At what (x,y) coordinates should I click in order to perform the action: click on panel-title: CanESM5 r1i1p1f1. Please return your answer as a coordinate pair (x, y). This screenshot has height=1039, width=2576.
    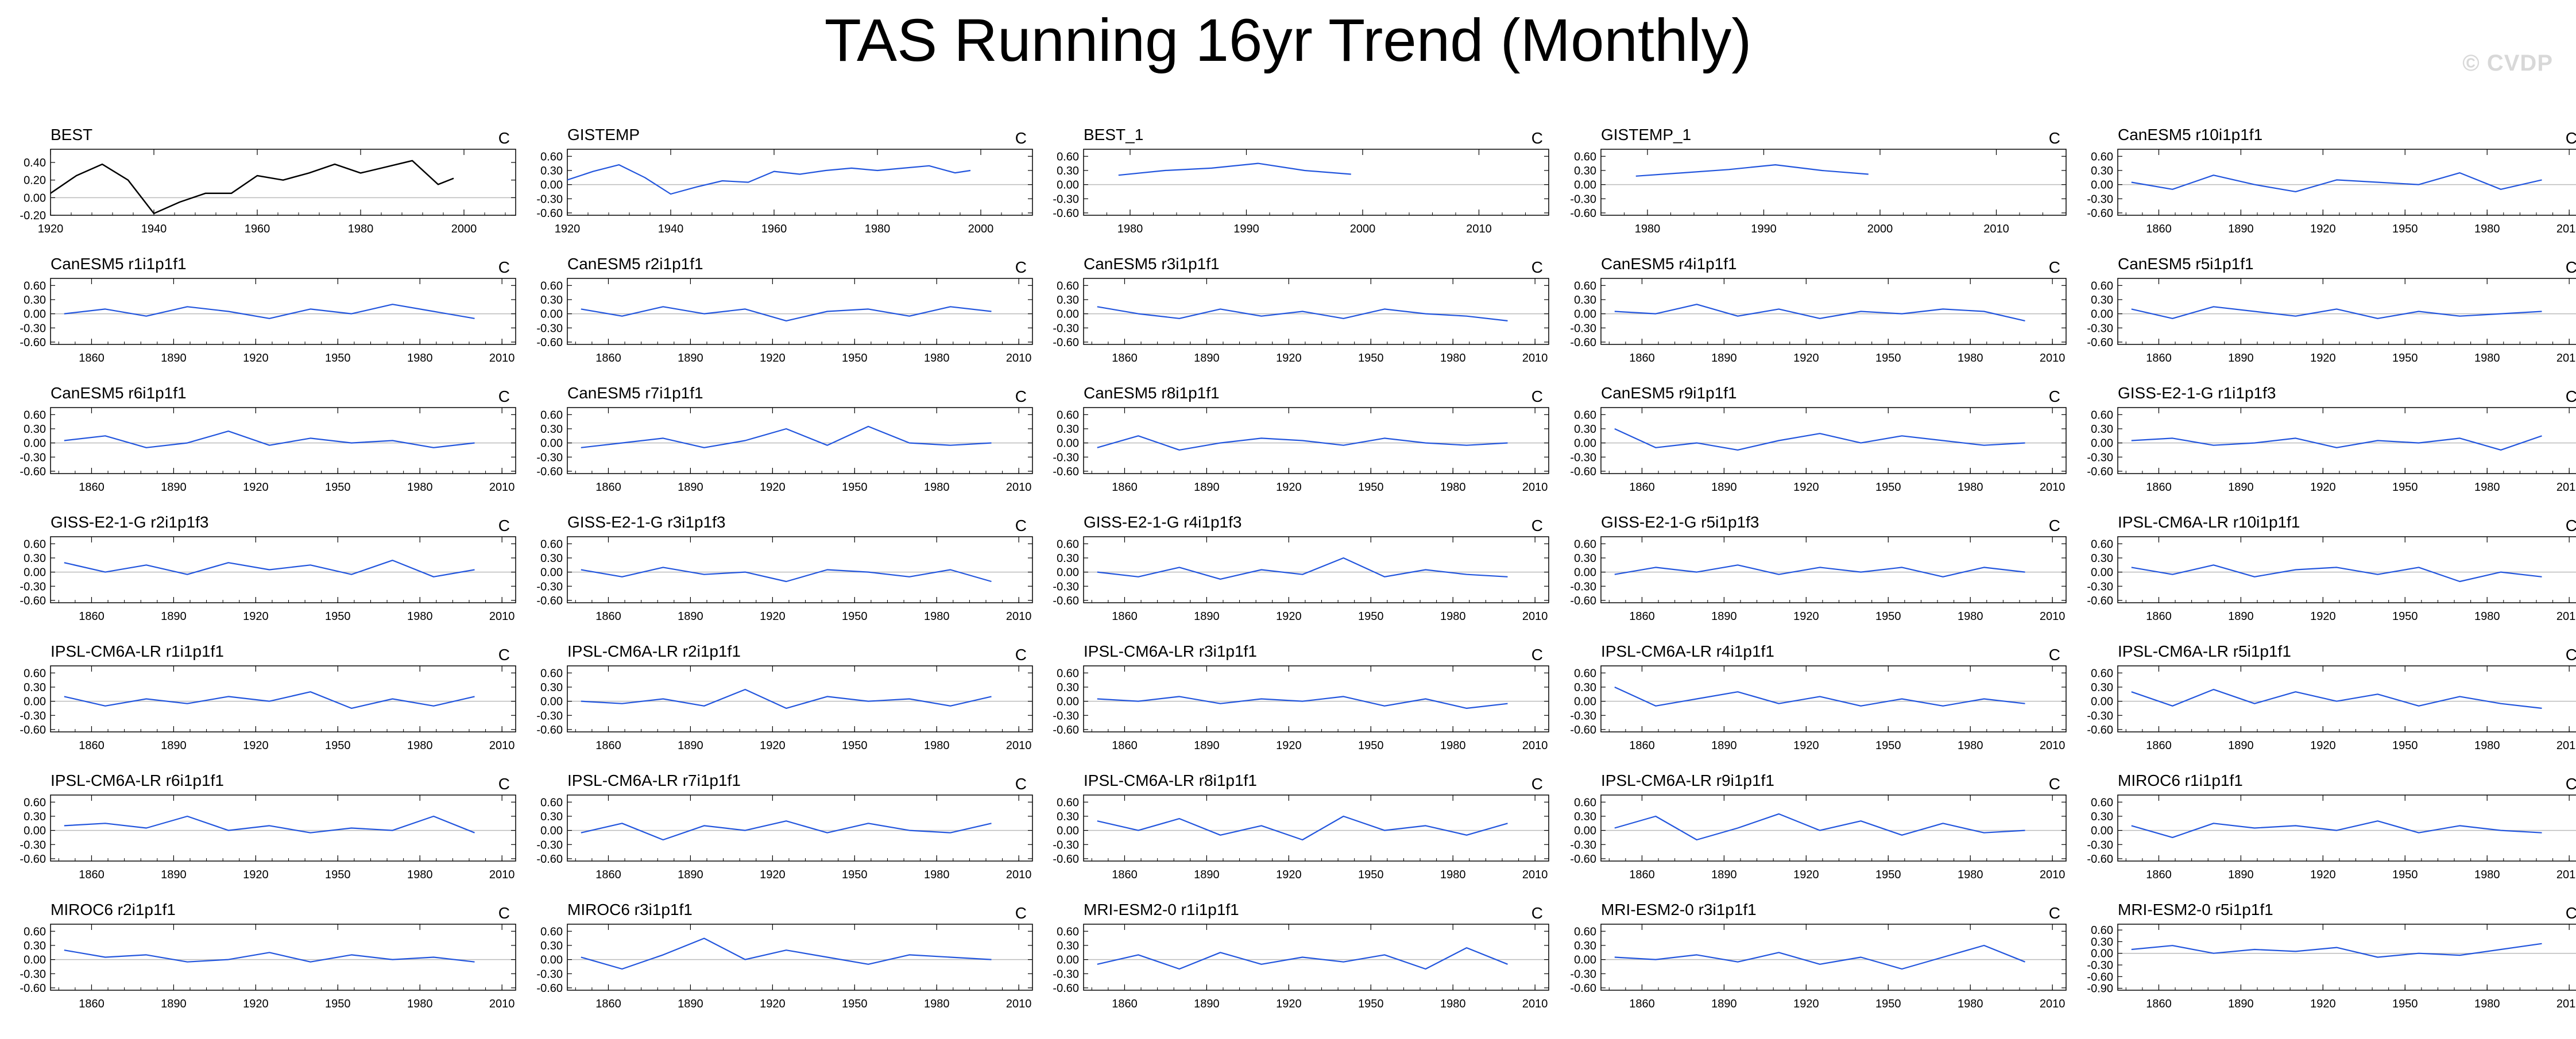
    Looking at the image, I should click on (119, 264).